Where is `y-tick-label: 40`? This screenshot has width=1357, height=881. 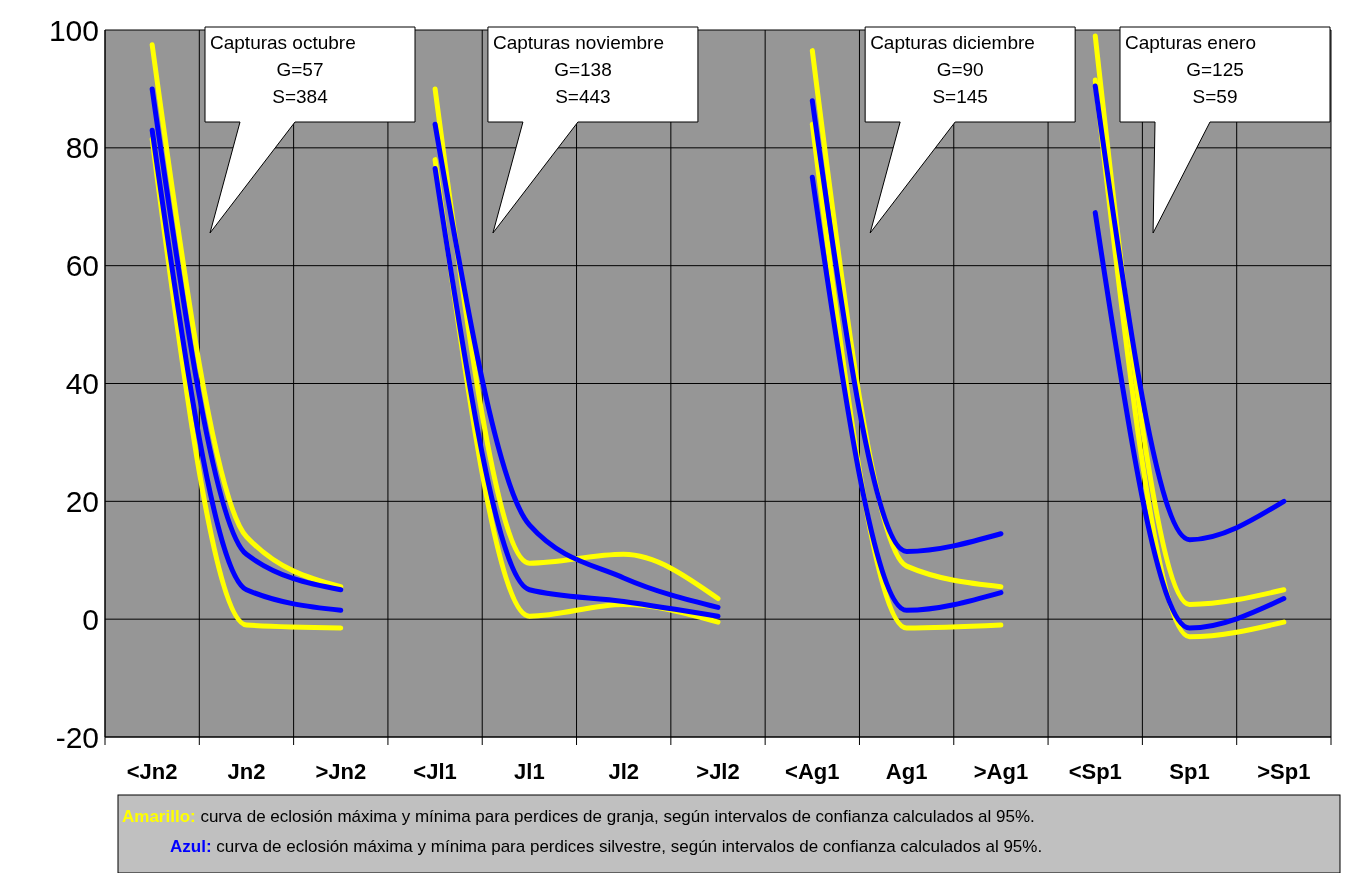
y-tick-label: 40 is located at coordinates (82, 383).